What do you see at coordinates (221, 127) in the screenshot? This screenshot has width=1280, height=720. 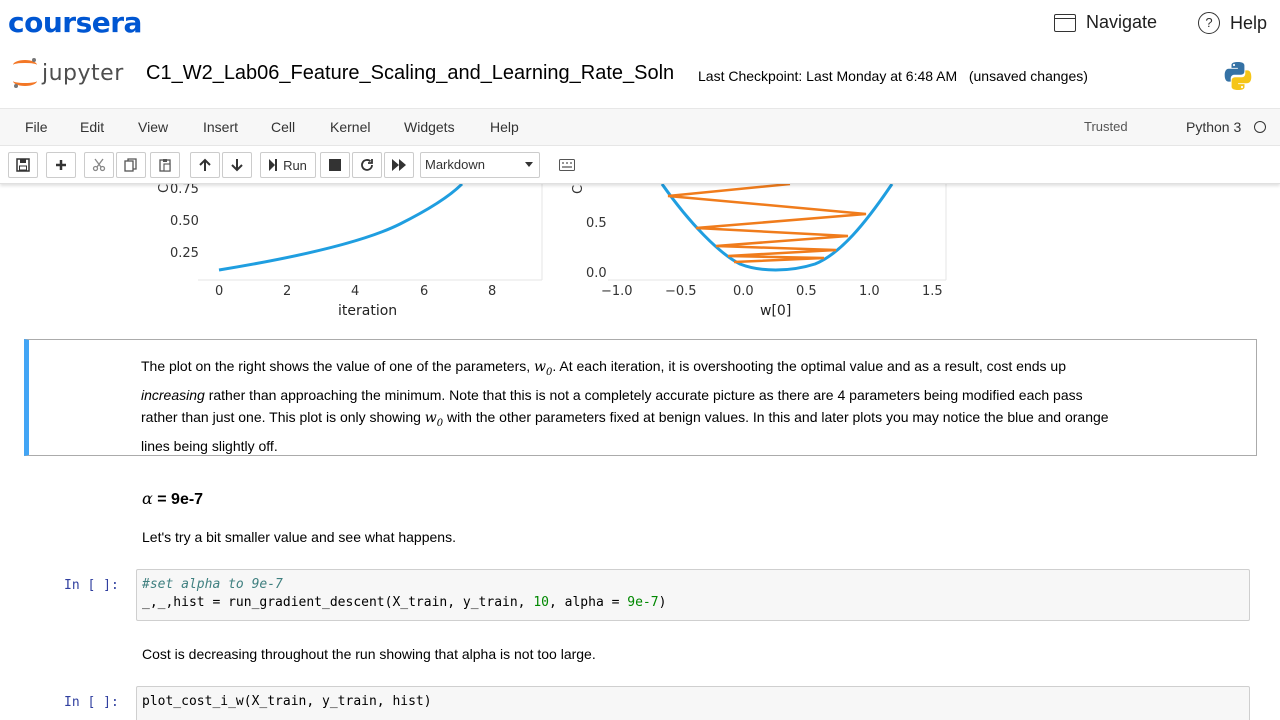 I see `menu-insert: Insert` at bounding box center [221, 127].